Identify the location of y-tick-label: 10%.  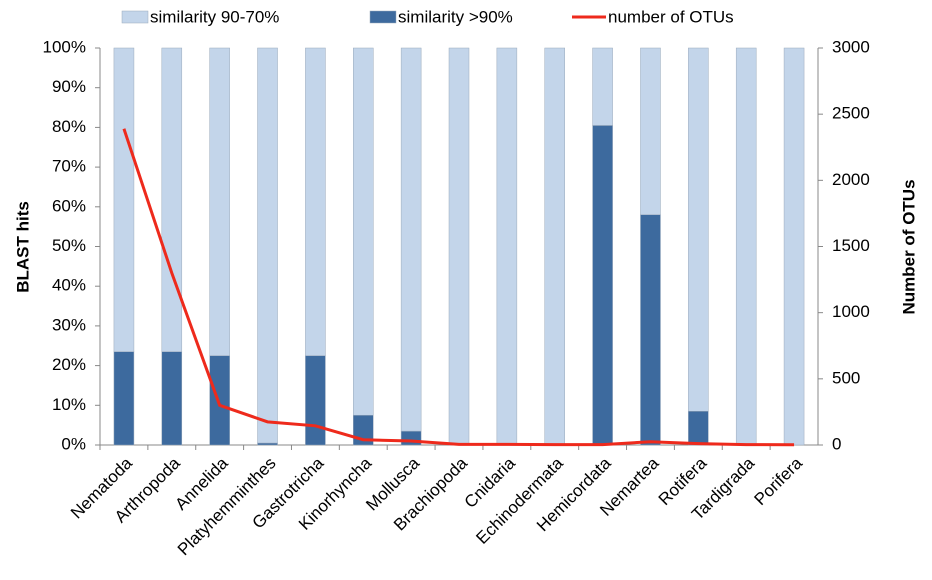
(69, 404).